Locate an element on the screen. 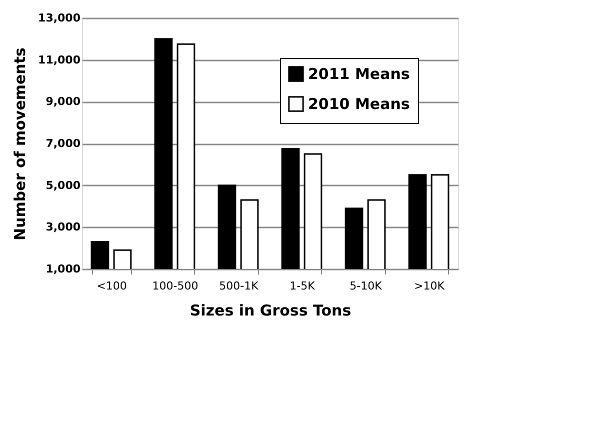  y-tick-label: 5,000 is located at coordinates (63, 185).